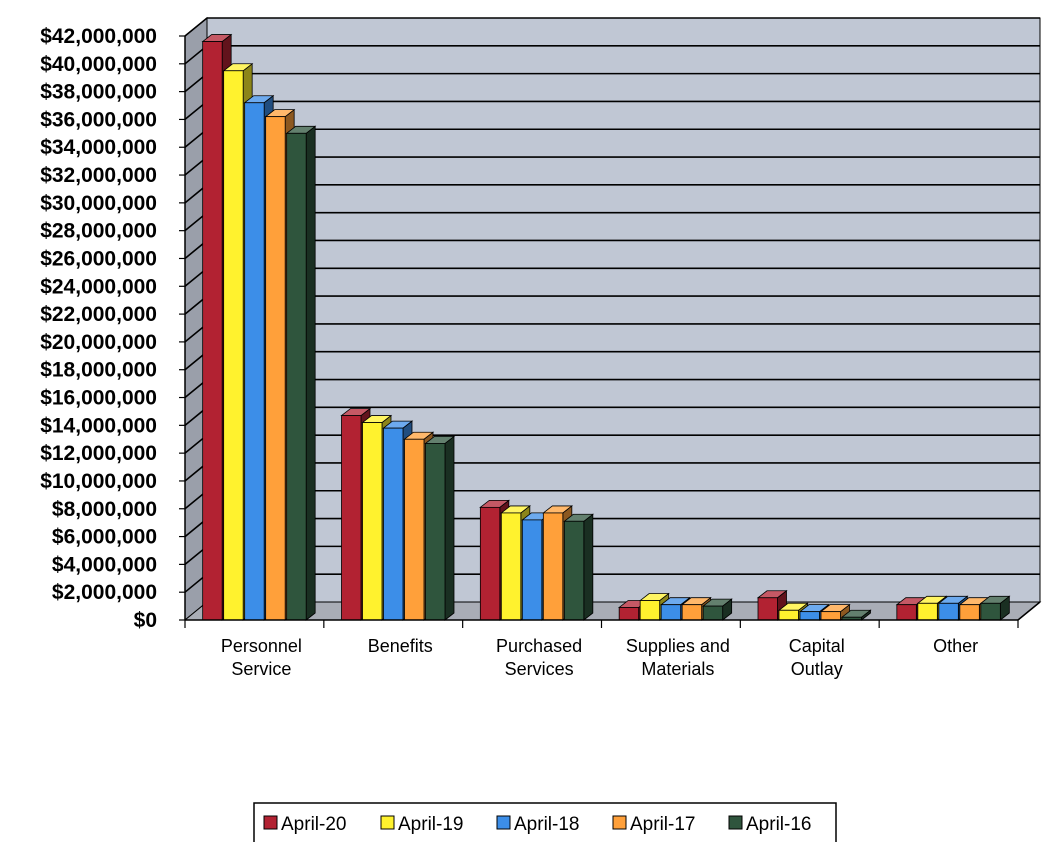  Describe the element at coordinates (98, 314) in the screenshot. I see `y-tick-label: $22,000,000` at that location.